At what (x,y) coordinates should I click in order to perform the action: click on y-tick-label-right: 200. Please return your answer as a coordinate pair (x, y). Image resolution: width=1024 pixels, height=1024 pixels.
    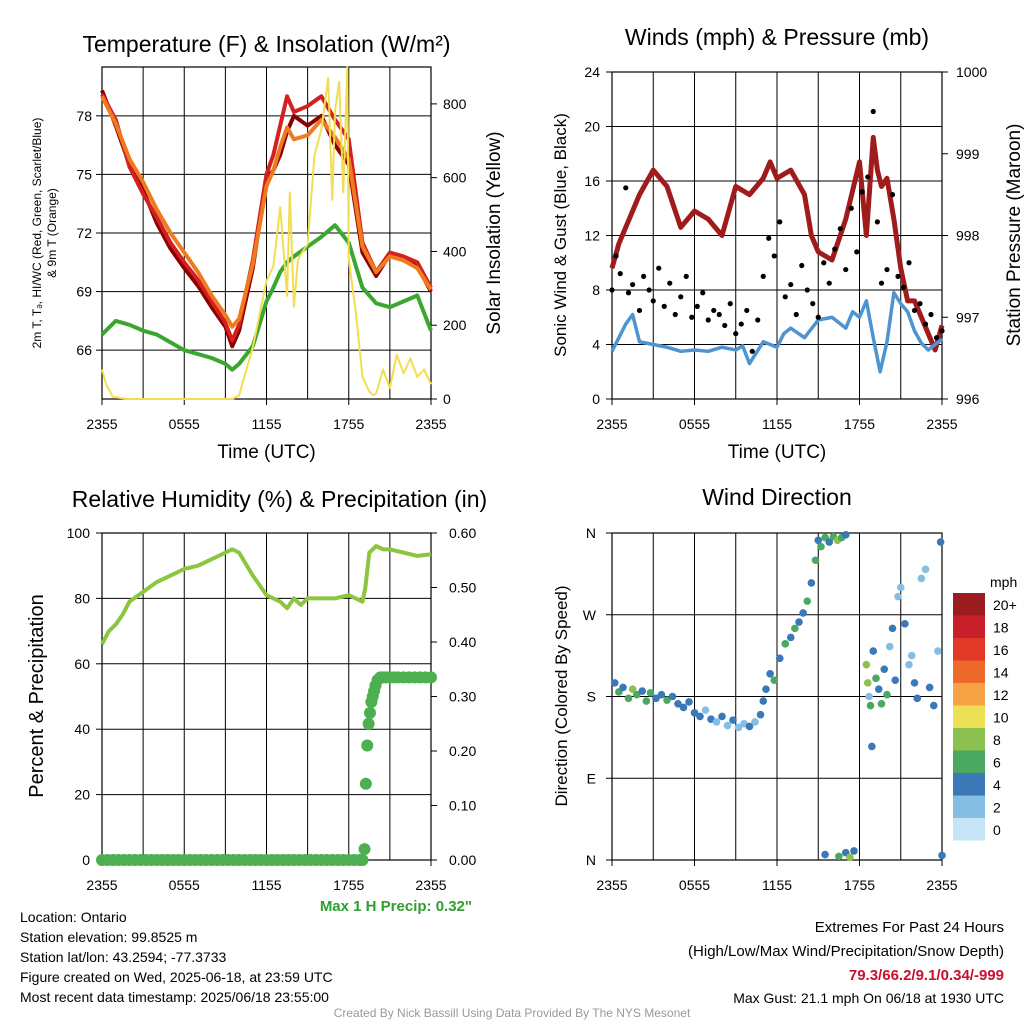
    Looking at the image, I should click on (455, 325).